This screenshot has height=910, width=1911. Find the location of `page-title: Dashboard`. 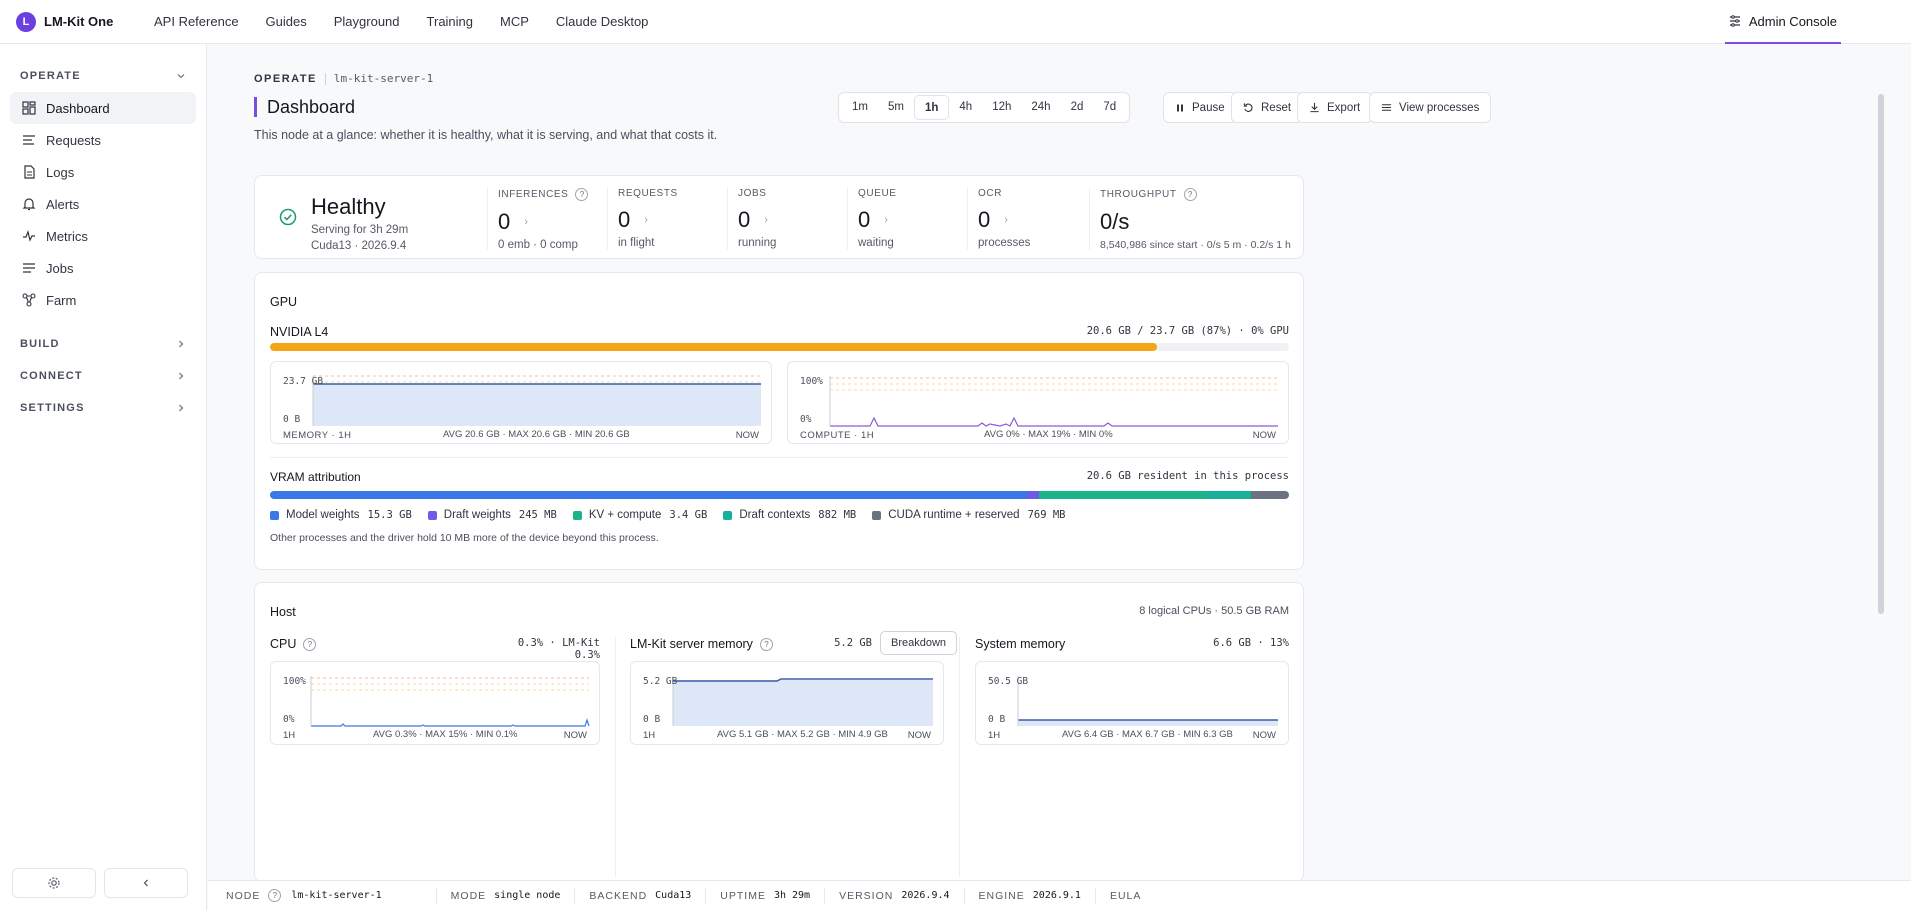

page-title: Dashboard is located at coordinates (304, 107).